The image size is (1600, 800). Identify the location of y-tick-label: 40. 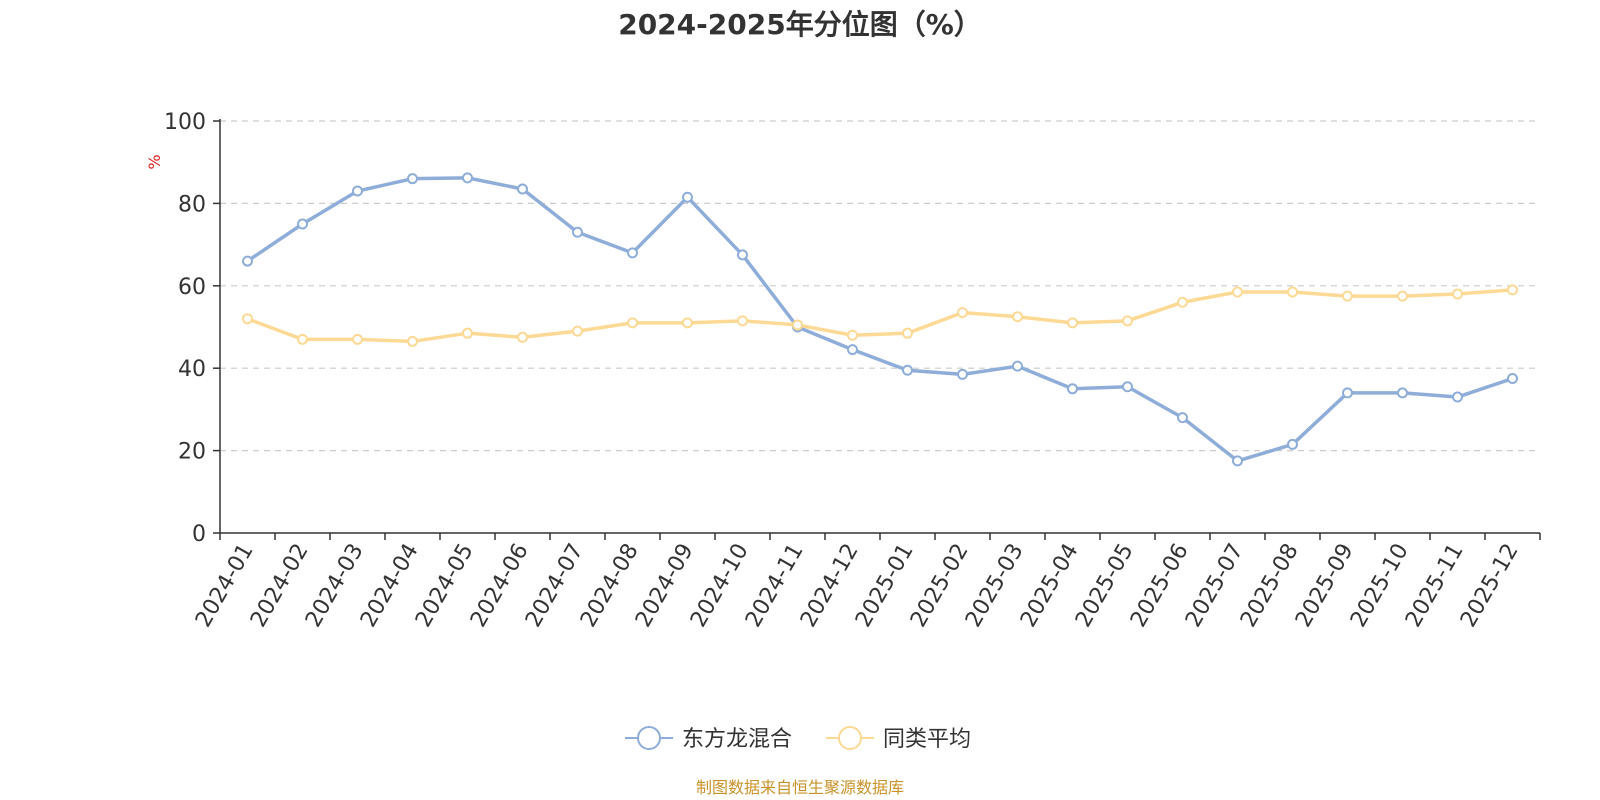
(192, 369).